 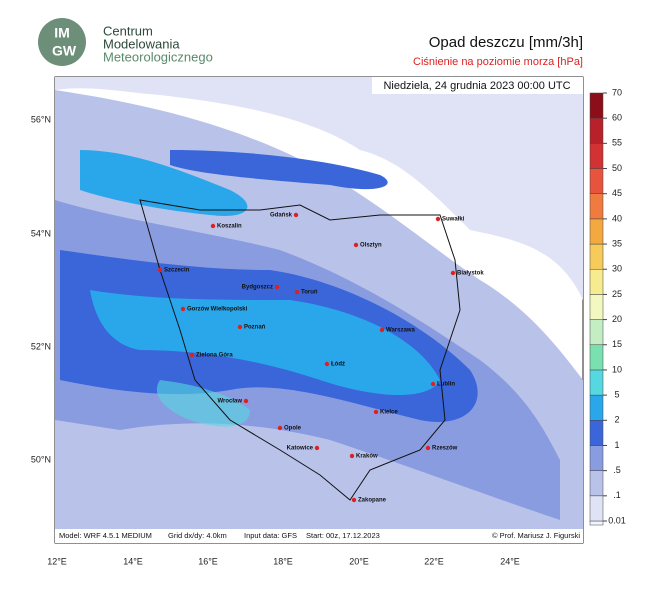 What do you see at coordinates (617, 269) in the screenshot?
I see `colorbar-label: 30` at bounding box center [617, 269].